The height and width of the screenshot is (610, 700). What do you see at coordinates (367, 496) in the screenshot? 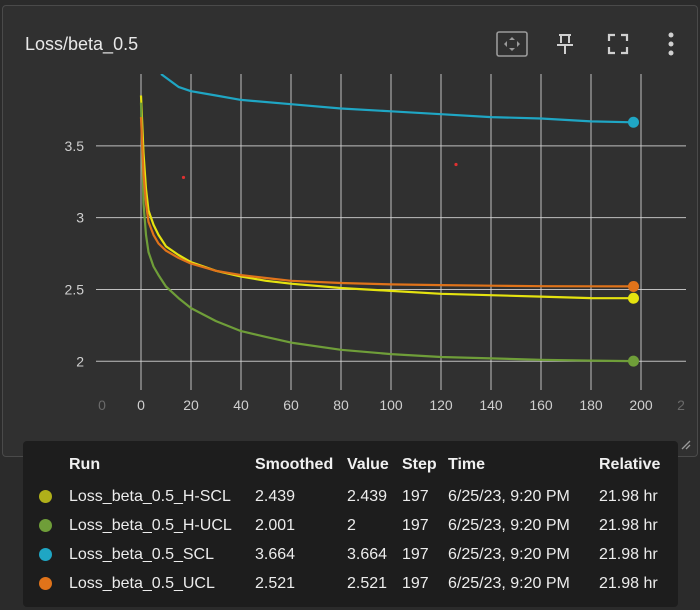
I see `legend-value: 2.439` at bounding box center [367, 496].